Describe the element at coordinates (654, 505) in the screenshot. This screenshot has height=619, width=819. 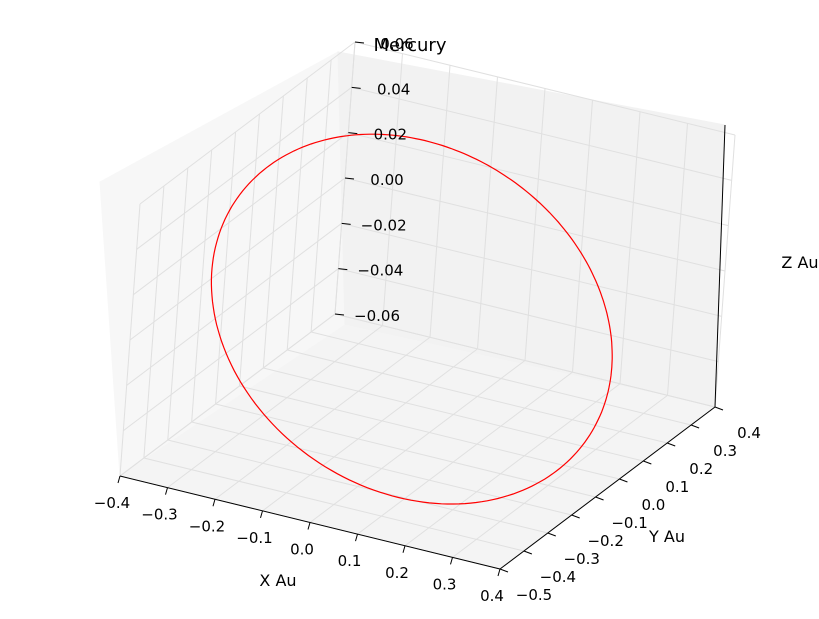
I see `y-tick-label: 0.0` at that location.